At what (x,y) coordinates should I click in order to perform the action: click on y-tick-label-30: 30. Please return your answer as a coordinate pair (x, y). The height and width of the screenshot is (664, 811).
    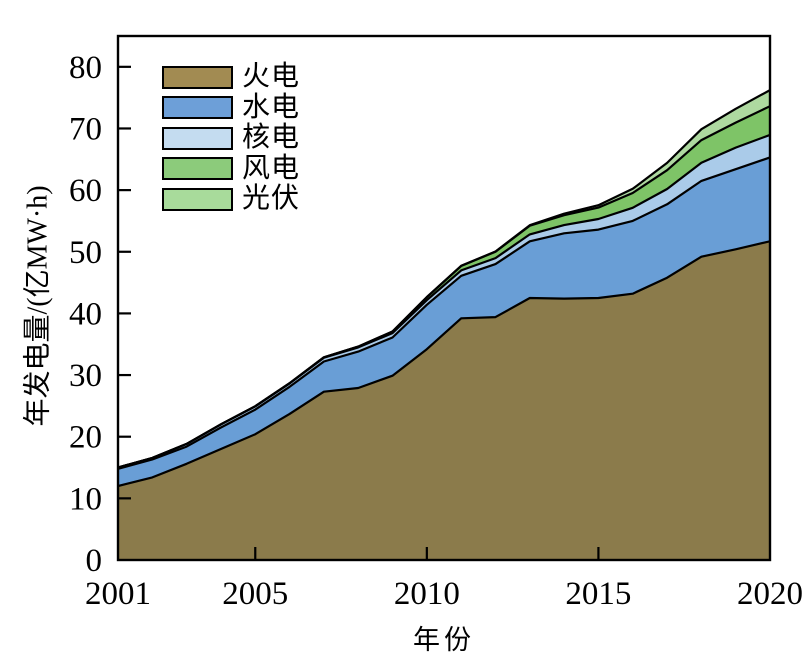
    Looking at the image, I should click on (85, 376).